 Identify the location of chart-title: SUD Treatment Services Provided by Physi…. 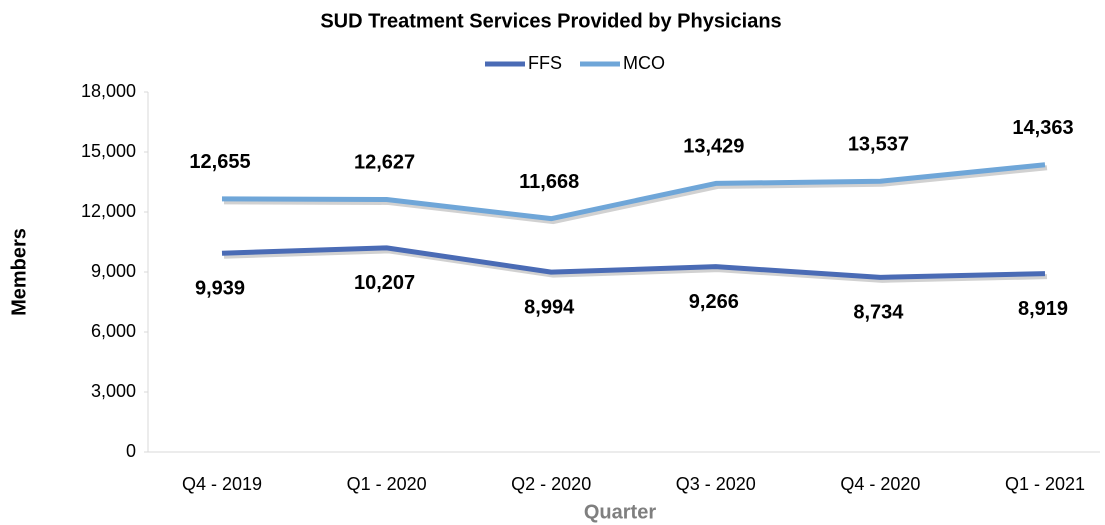
(550, 21).